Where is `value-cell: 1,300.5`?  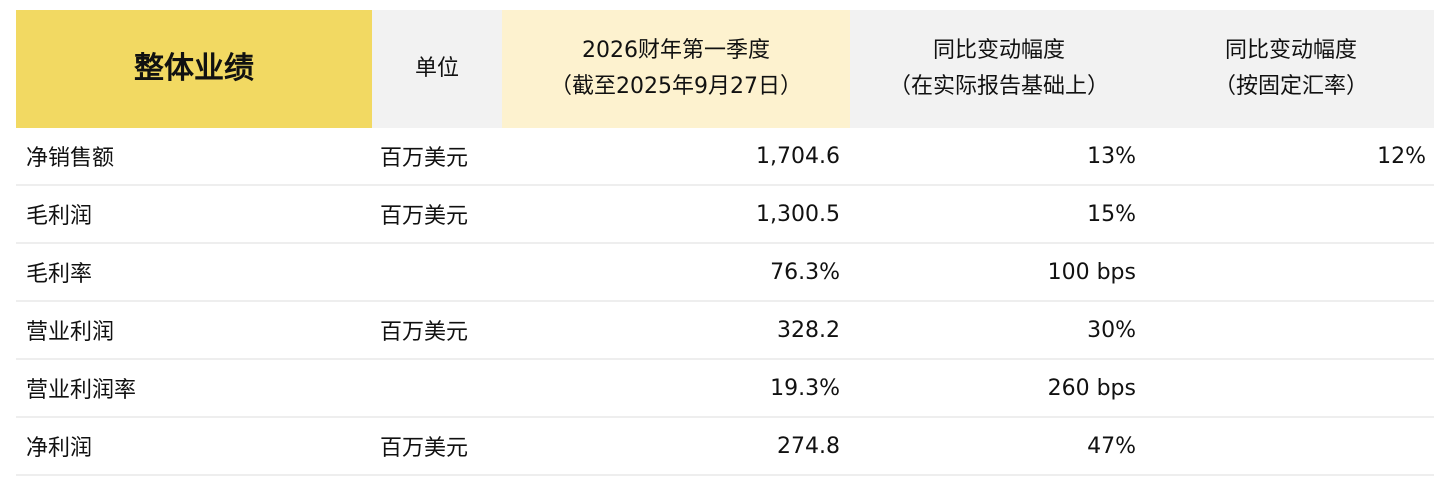
value-cell: 1,300.5 is located at coordinates (798, 214).